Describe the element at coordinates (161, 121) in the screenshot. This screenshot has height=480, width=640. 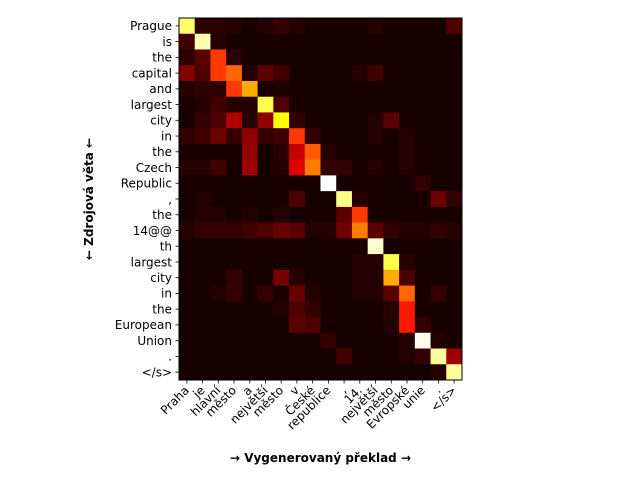
I see `y-tick-label: city` at that location.